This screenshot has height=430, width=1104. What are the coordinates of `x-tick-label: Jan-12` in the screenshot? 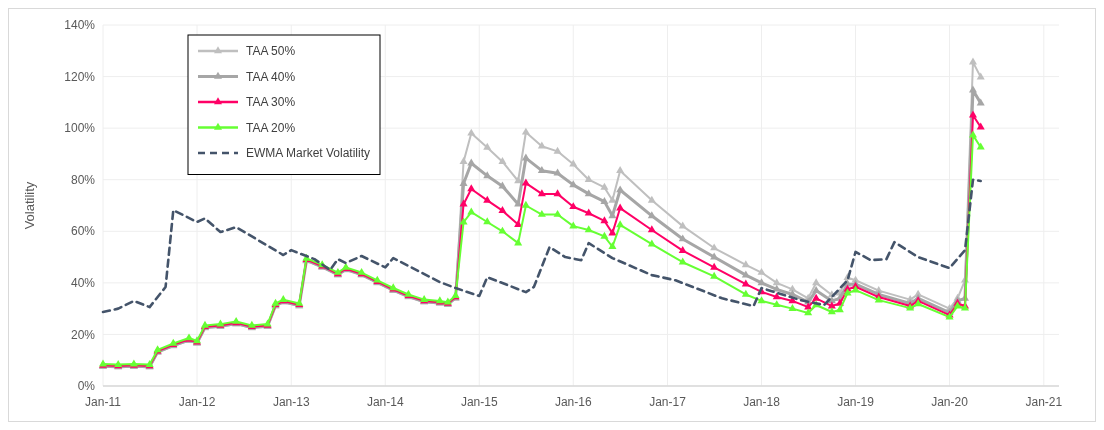 It's located at (197, 402).